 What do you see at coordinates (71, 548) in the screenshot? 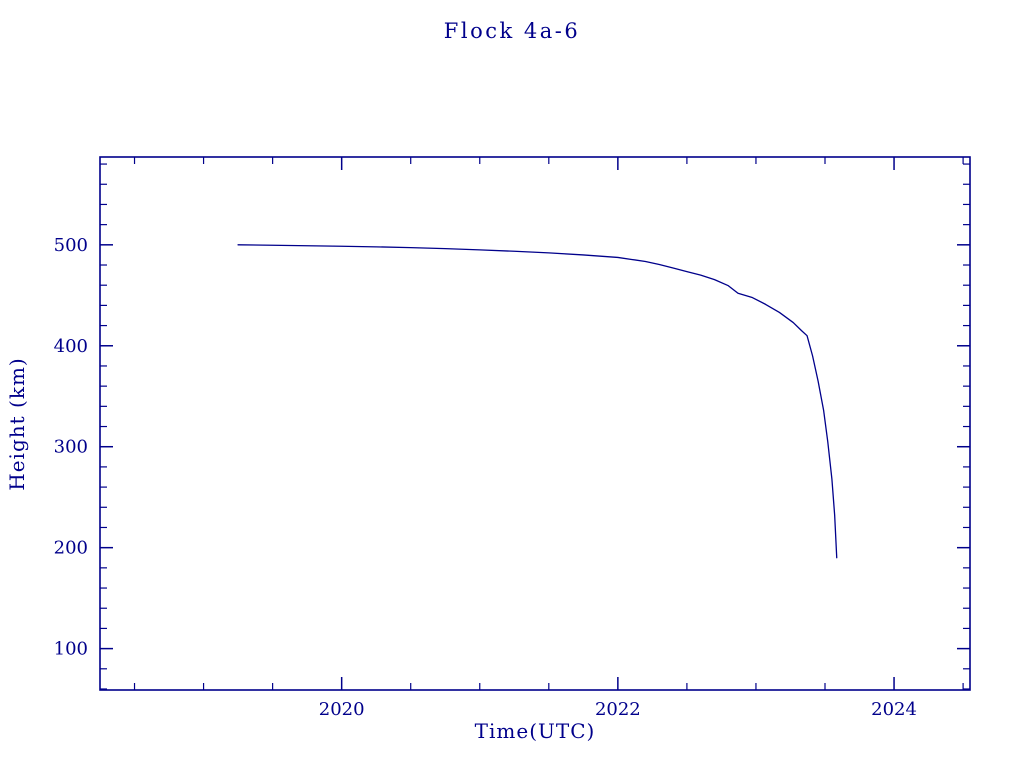
I see `y-tick-label: 200` at bounding box center [71, 548].